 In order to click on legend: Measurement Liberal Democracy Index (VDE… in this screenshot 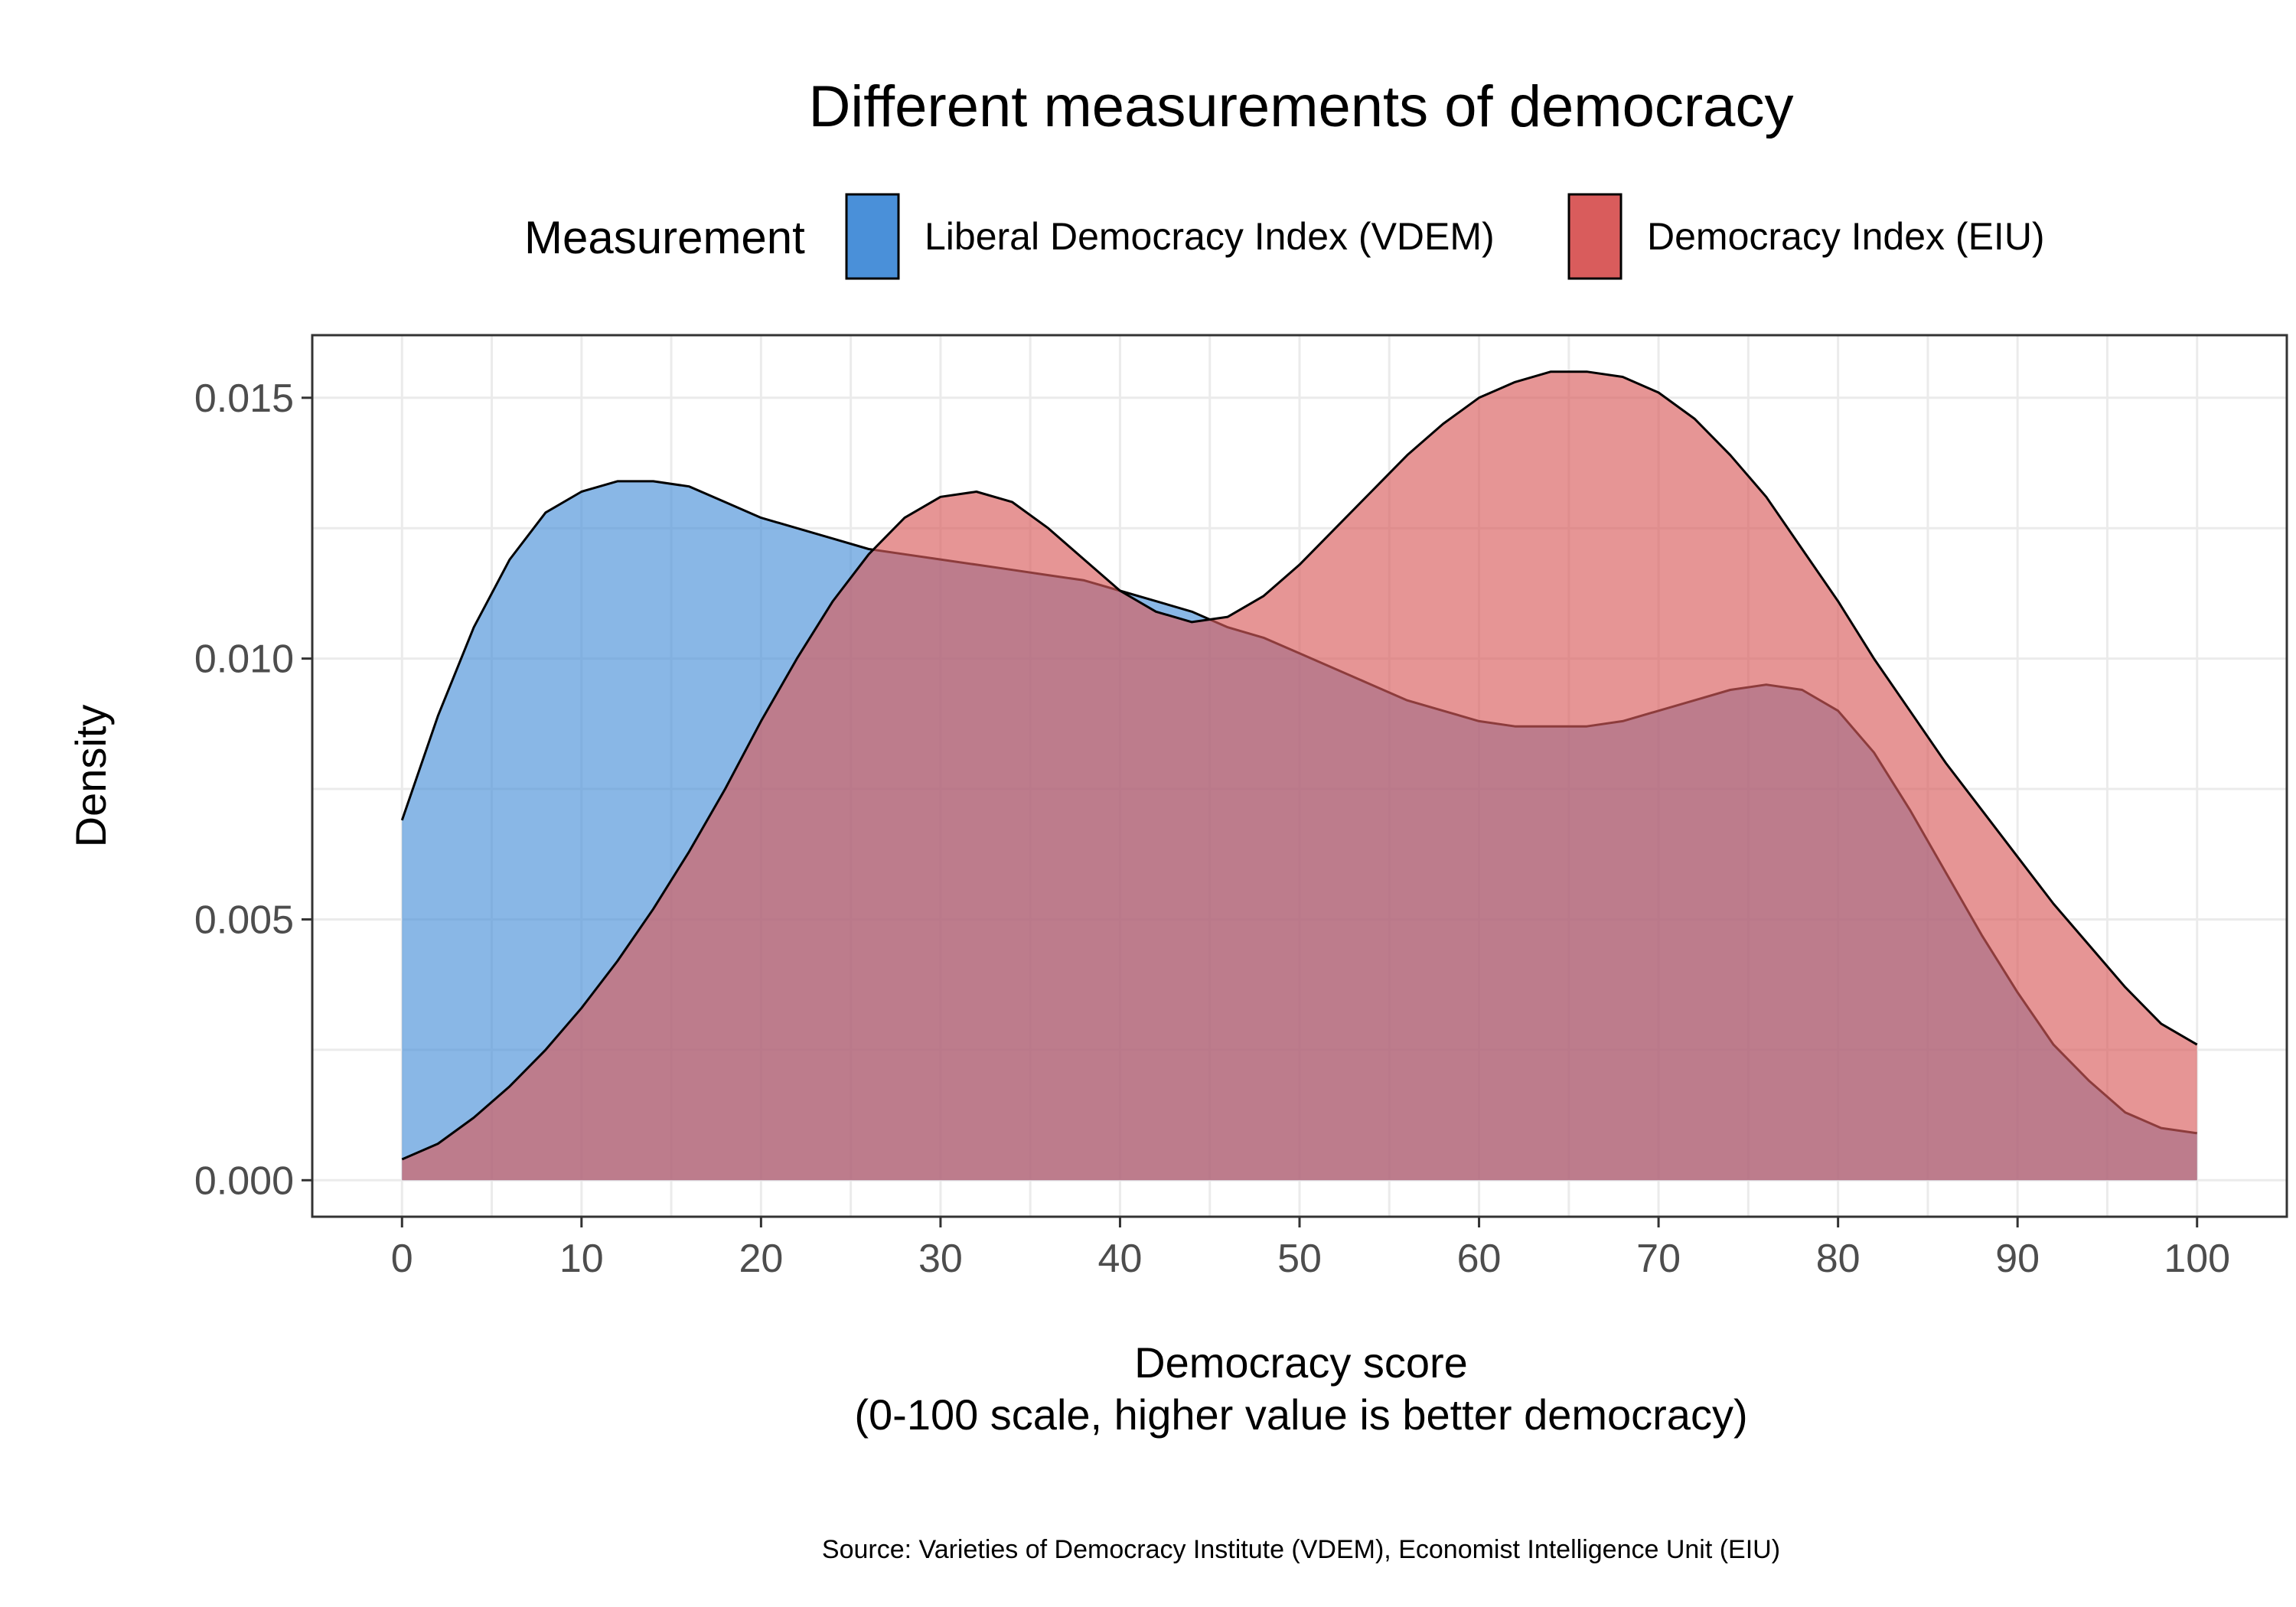, I will do `click(1284, 237)`.